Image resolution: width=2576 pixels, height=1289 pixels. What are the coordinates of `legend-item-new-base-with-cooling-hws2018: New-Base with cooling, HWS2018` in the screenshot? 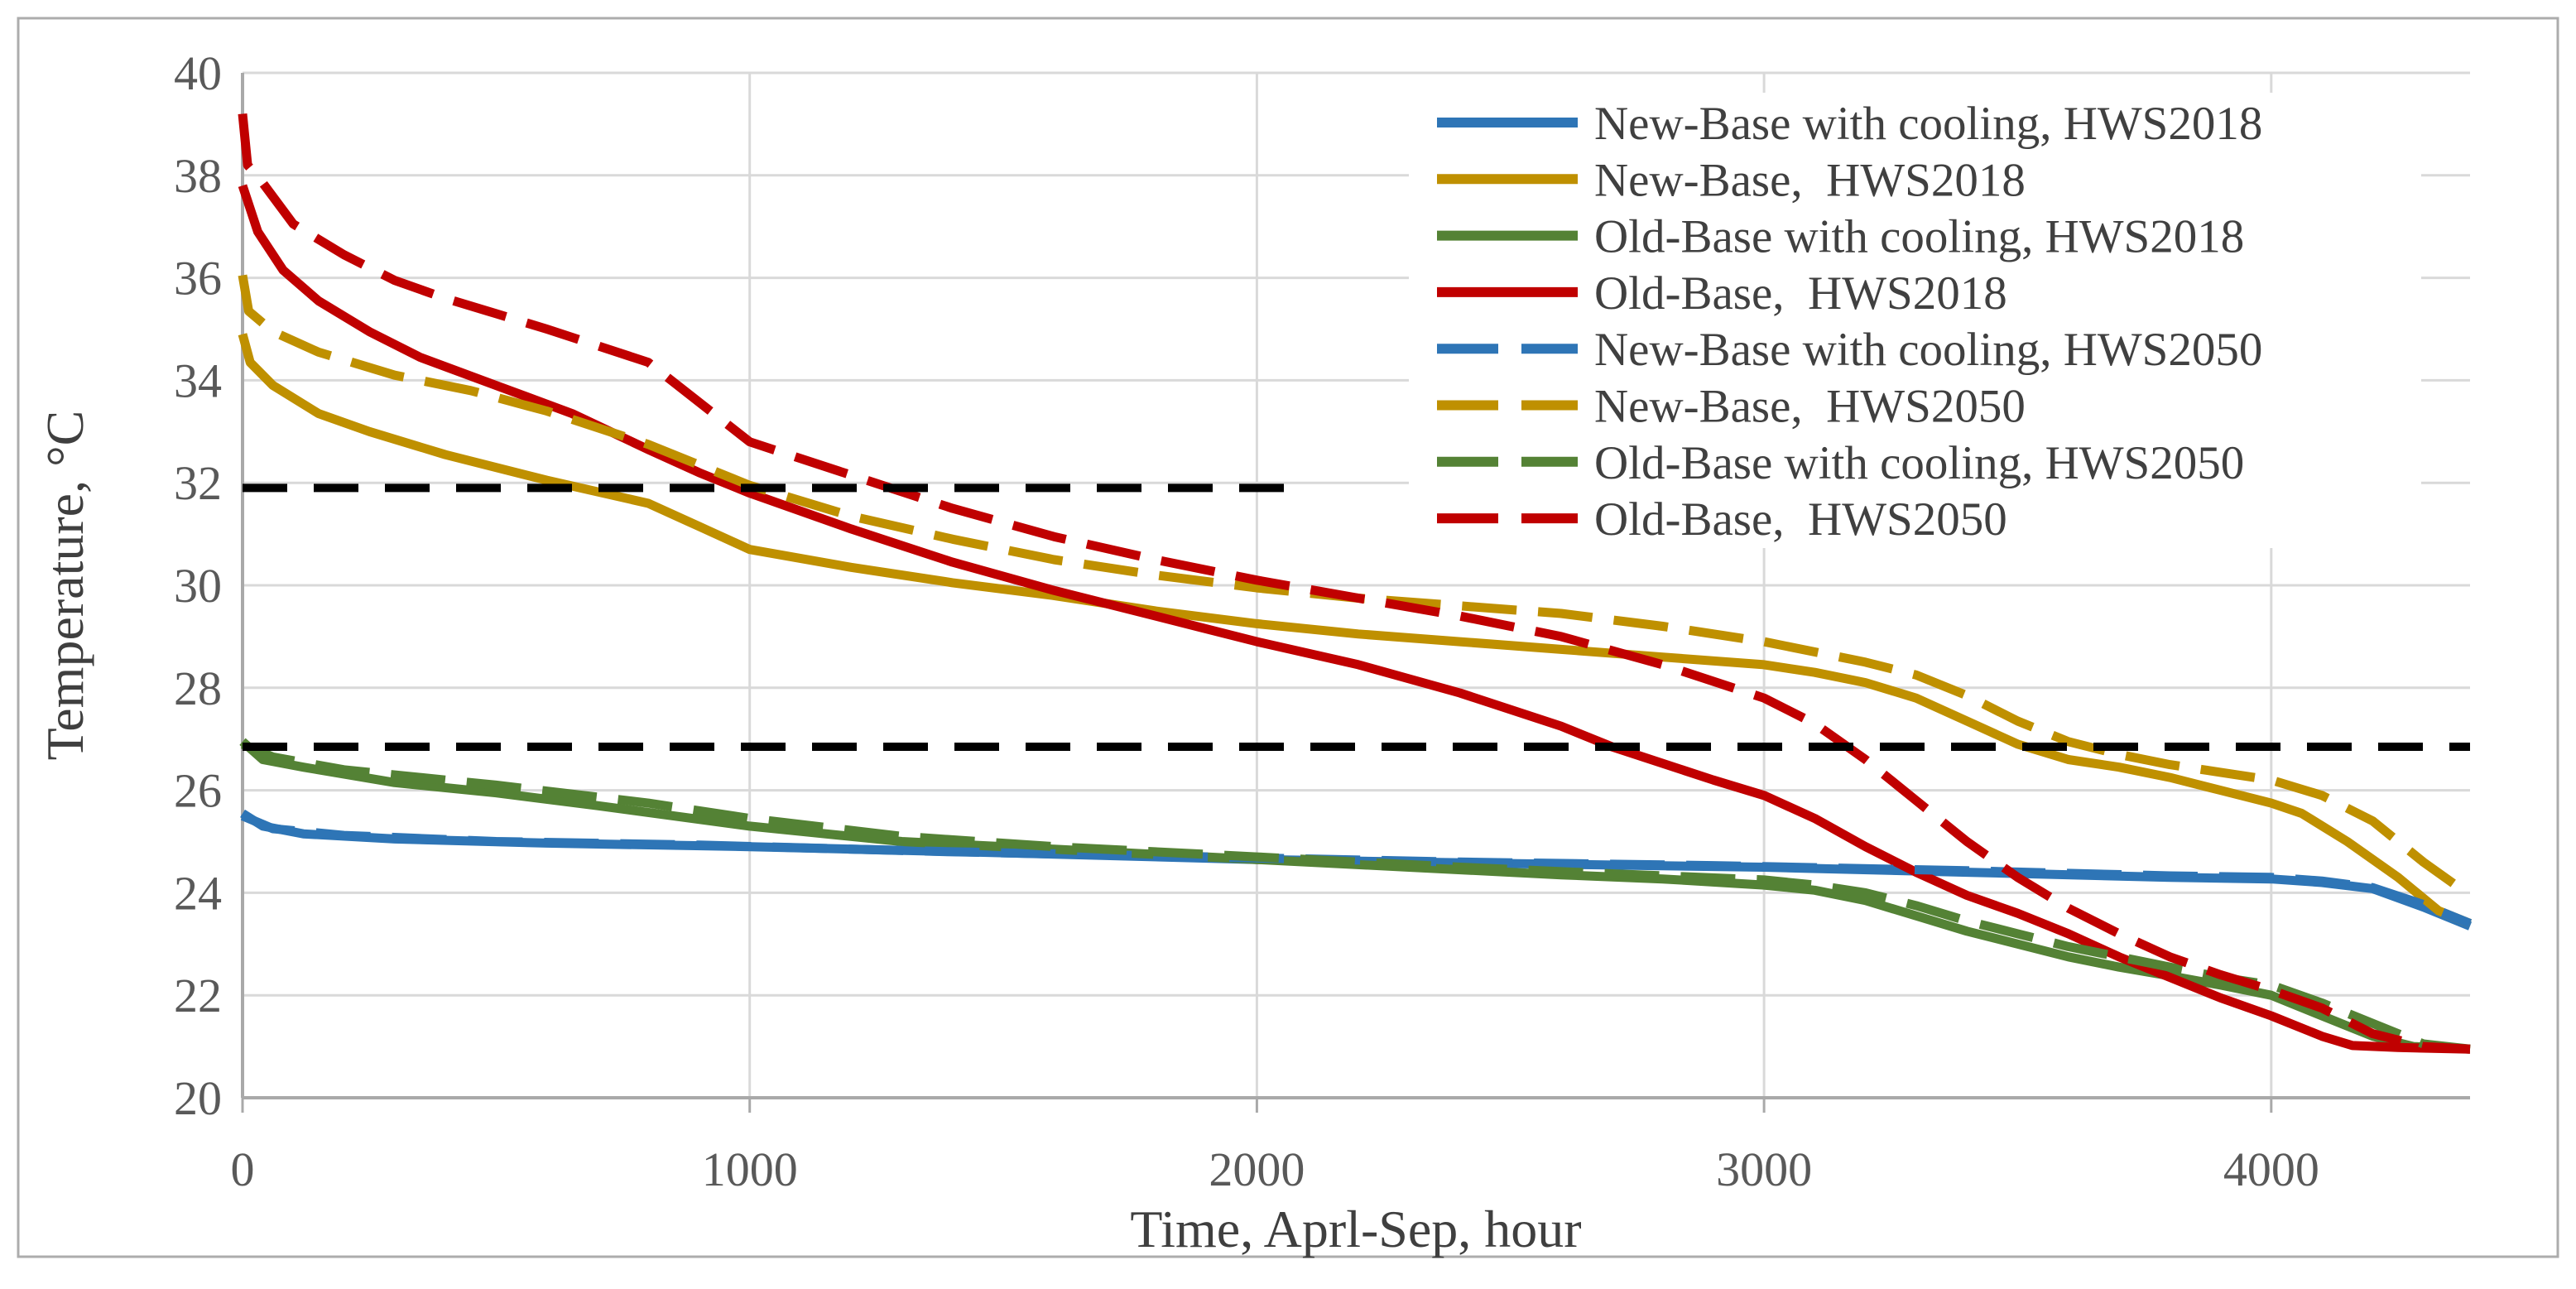 It's located at (1849, 124).